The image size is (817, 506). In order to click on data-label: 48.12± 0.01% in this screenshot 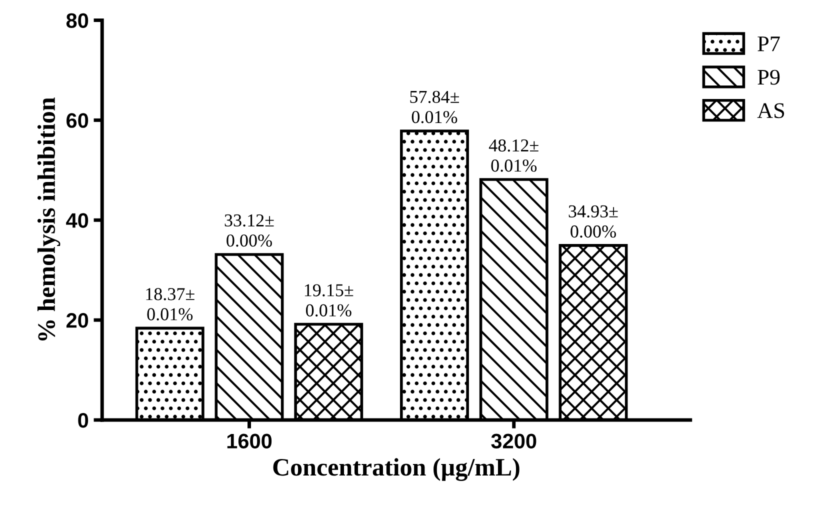, I will do `click(513, 155)`.